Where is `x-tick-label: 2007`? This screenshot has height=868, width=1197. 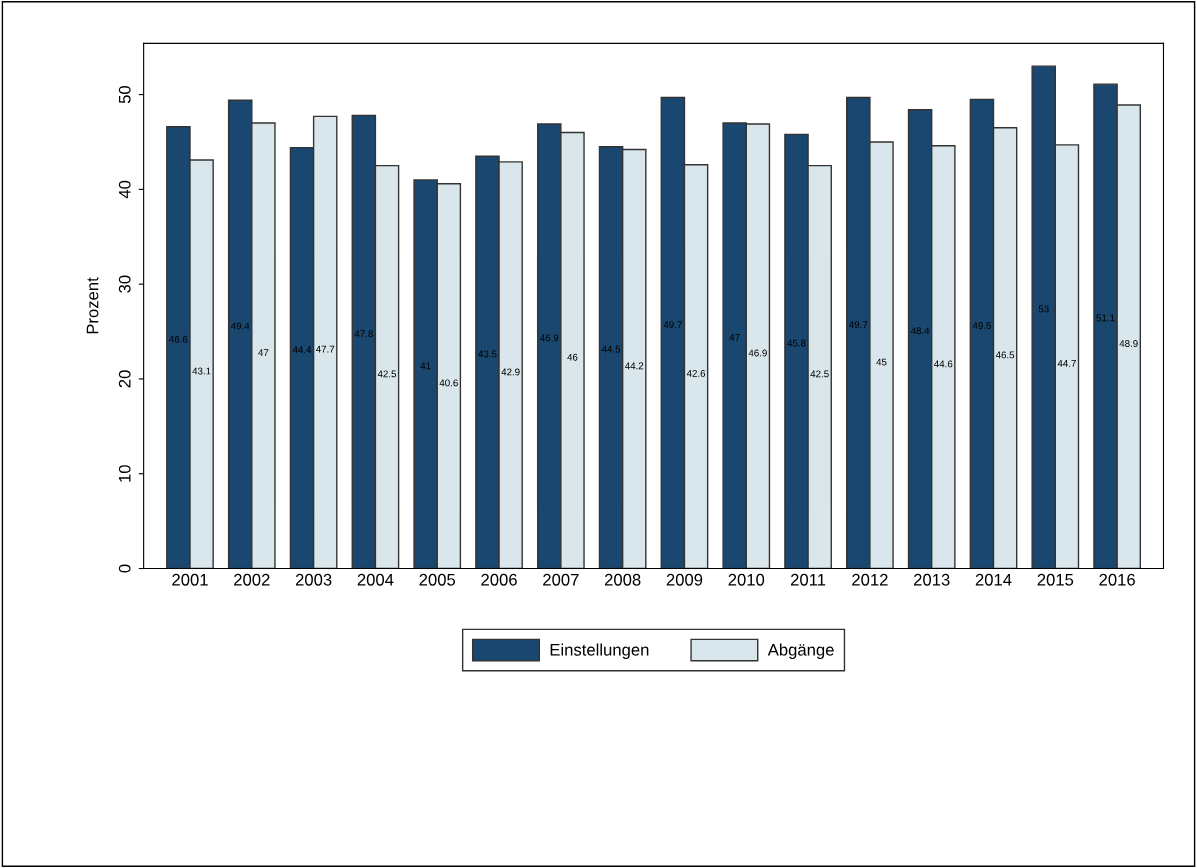
x-tick-label: 2007 is located at coordinates (561, 579).